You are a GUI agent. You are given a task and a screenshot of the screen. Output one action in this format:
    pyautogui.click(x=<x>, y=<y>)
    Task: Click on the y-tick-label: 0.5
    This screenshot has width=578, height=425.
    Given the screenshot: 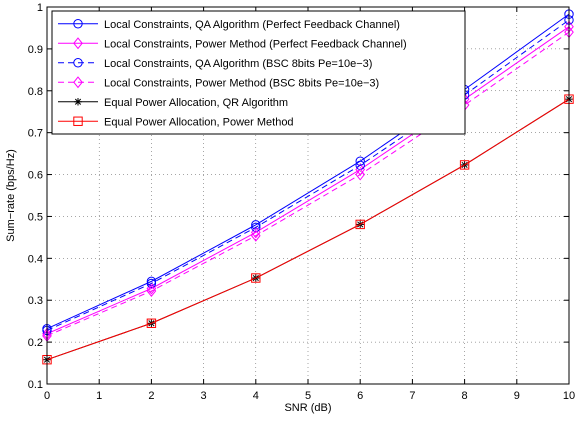 What is the action you would take?
    pyautogui.click(x=35, y=217)
    